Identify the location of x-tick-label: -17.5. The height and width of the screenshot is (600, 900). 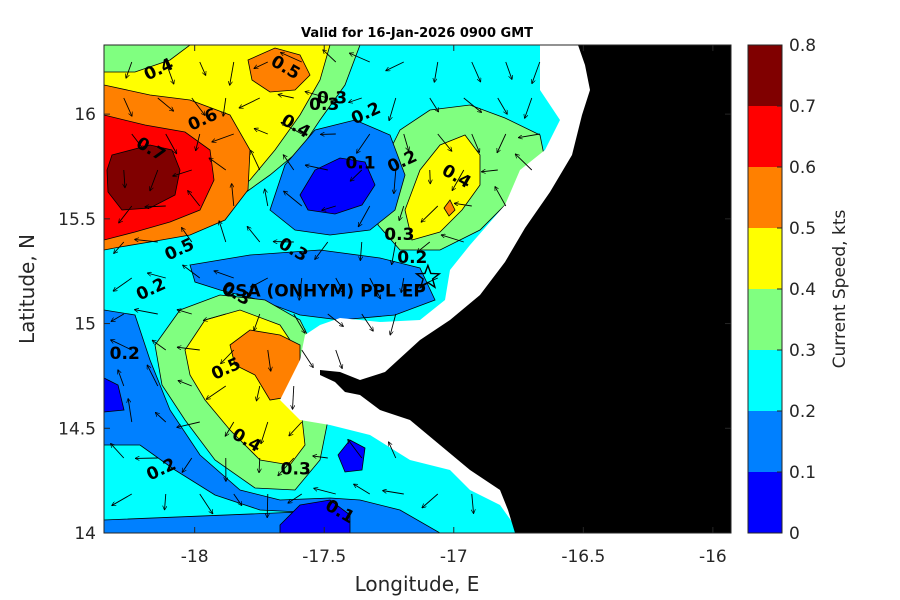
(324, 557).